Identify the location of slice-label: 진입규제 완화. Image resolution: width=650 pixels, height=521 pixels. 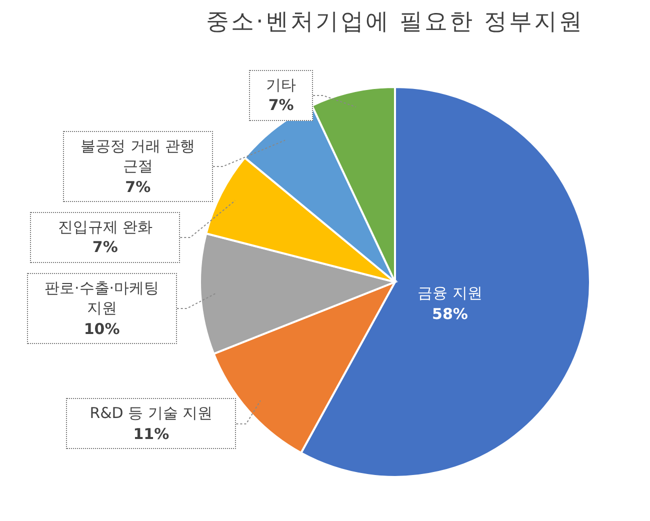
(105, 227).